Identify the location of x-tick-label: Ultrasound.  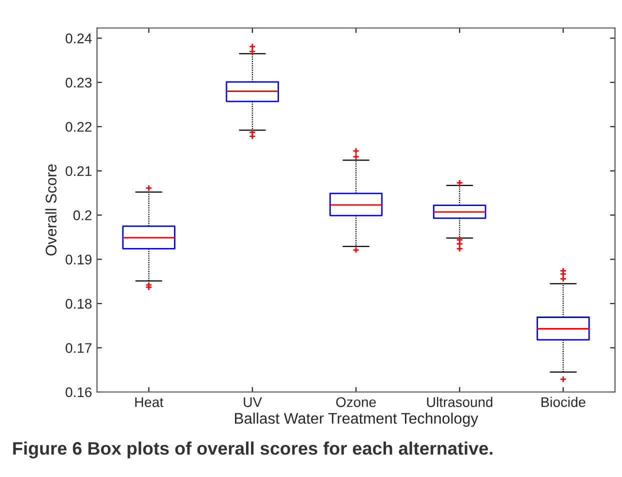
(459, 402).